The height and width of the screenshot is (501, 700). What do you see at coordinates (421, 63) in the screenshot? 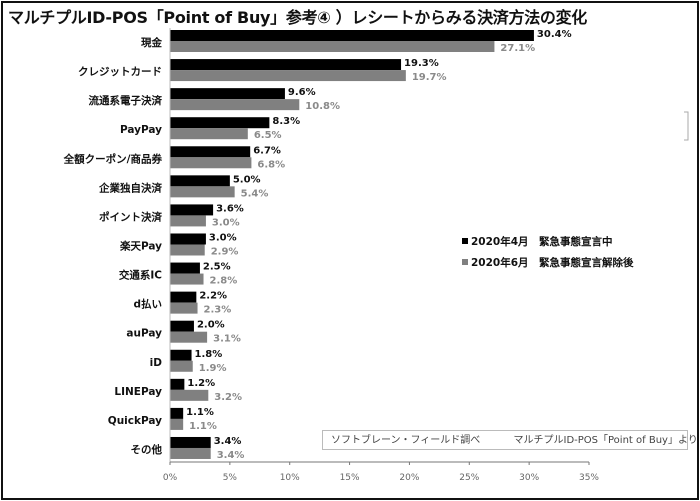
I see `data-label: 19.3%` at bounding box center [421, 63].